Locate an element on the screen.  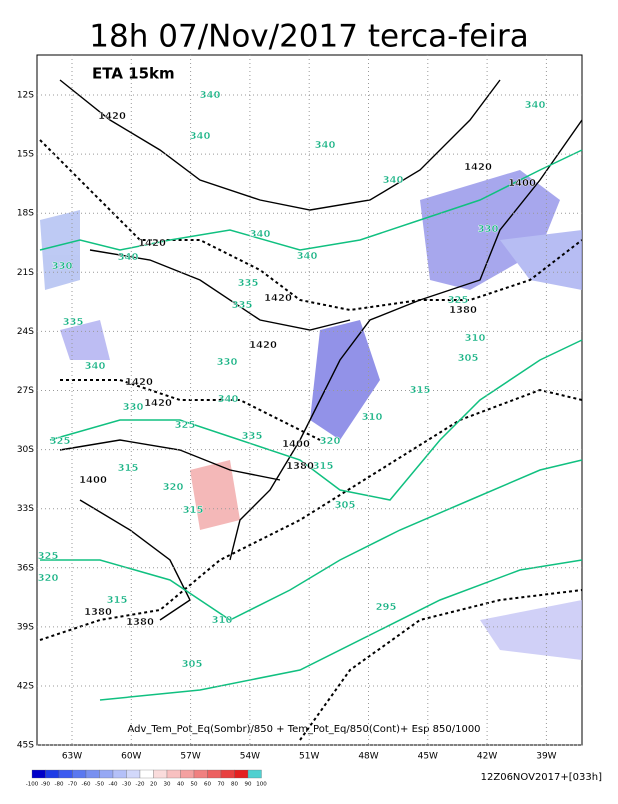
model-label: ETA 15km is located at coordinates (133, 74).